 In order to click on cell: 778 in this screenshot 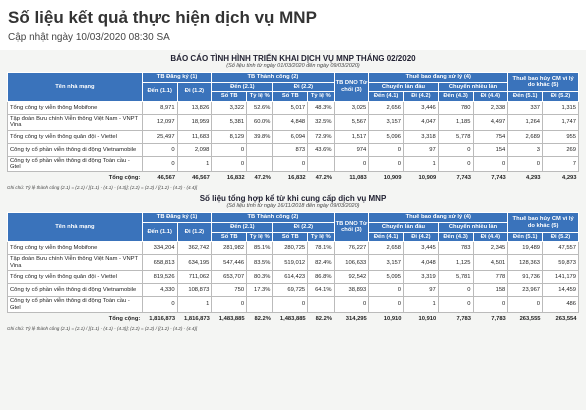, I will do `click(490, 277)`.